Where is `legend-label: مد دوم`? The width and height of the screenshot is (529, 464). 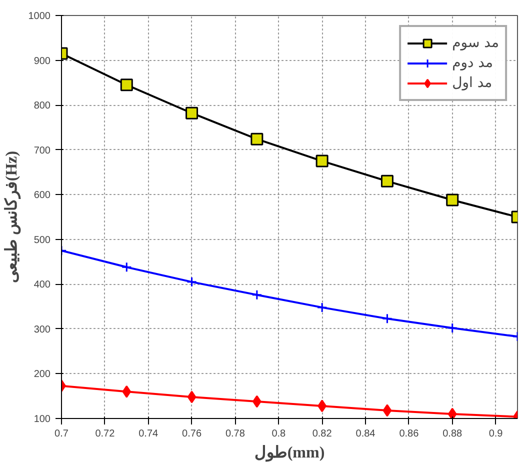
legend-label: مد دوم is located at coordinates (473, 63).